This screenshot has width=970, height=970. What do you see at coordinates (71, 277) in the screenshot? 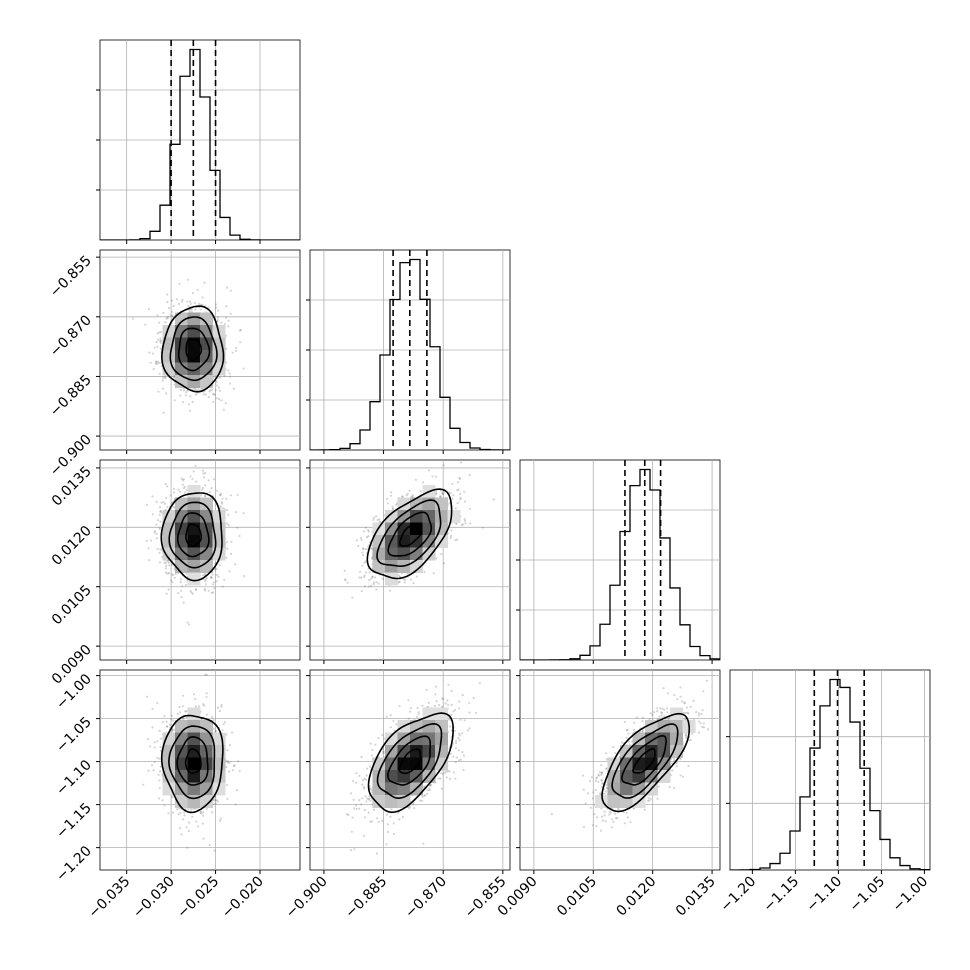
I see `y-tick-label: −0.855` at bounding box center [71, 277].